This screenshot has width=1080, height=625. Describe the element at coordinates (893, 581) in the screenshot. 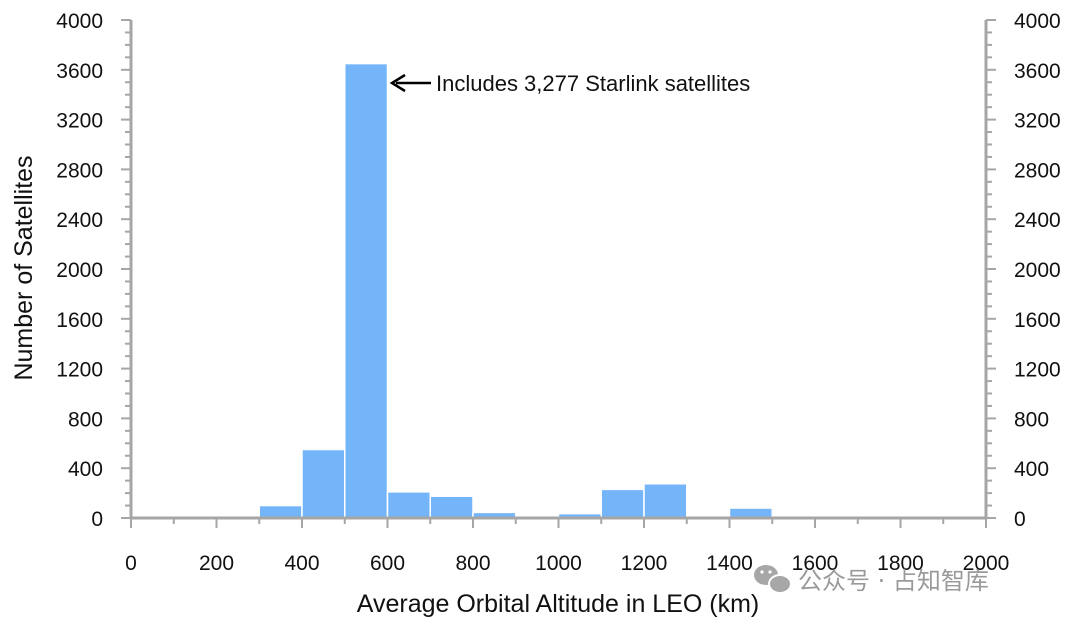

I see `watermark-text: 公众号 · 占知智库` at that location.